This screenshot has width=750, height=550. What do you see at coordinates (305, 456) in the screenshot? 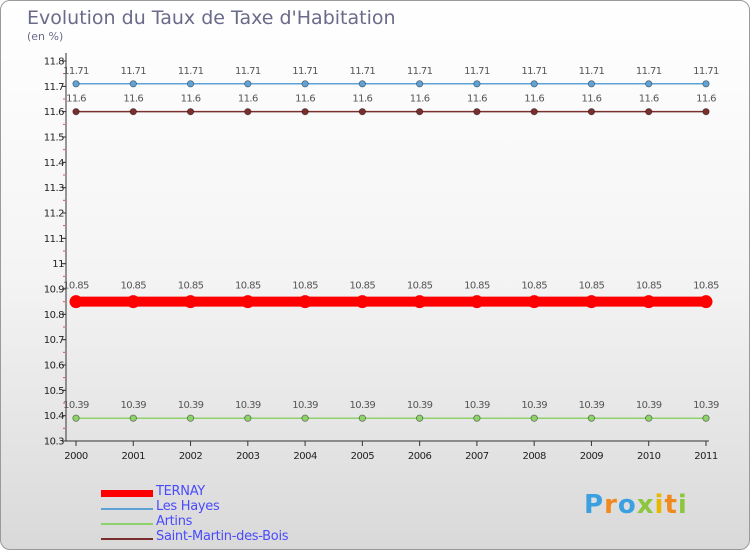
I see `x-tick-label: 2004` at bounding box center [305, 456].